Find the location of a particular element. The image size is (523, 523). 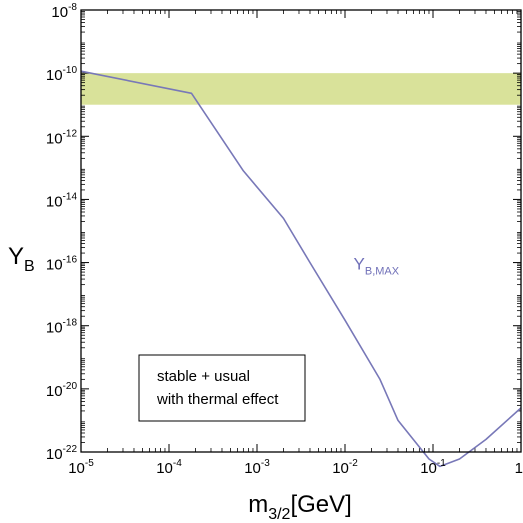

y-tick-label: 10-14 is located at coordinates (62, 200).